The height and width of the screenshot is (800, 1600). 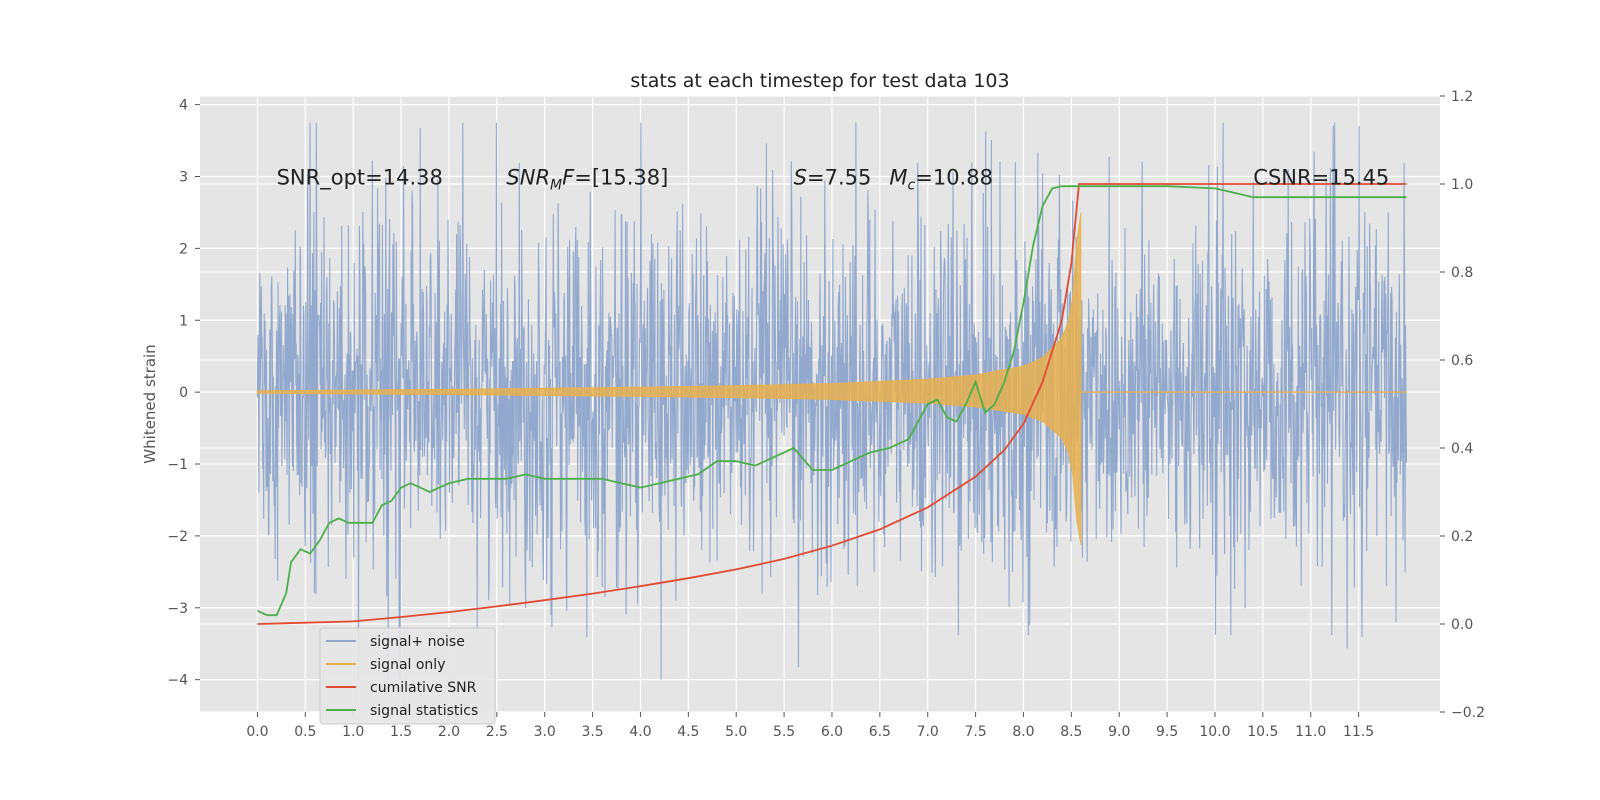 What do you see at coordinates (150, 403) in the screenshot?
I see `y-axis-label: Whitened strain` at bounding box center [150, 403].